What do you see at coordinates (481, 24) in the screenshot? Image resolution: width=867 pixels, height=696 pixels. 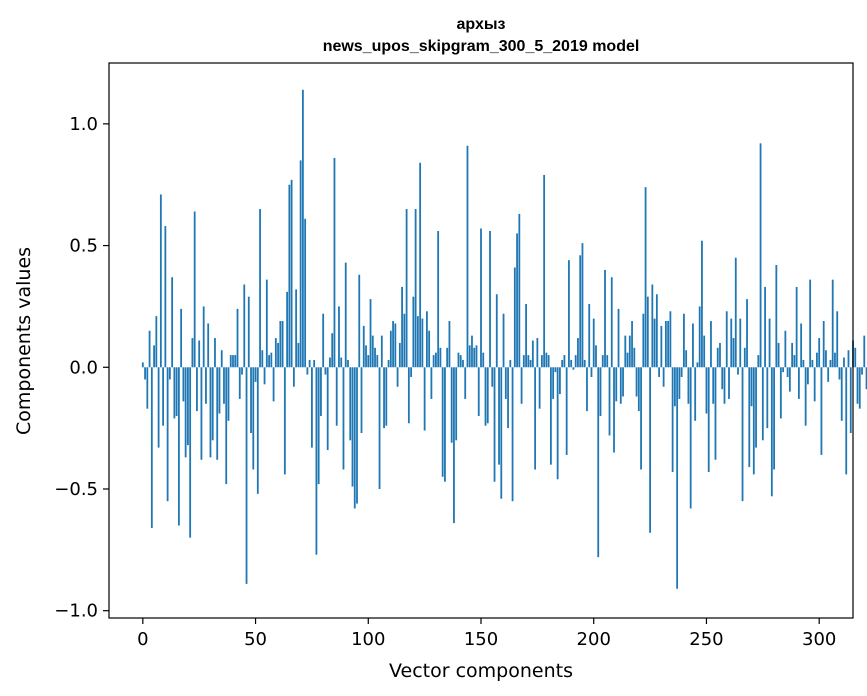 I see `chart-title-line1: архыз` at bounding box center [481, 24].